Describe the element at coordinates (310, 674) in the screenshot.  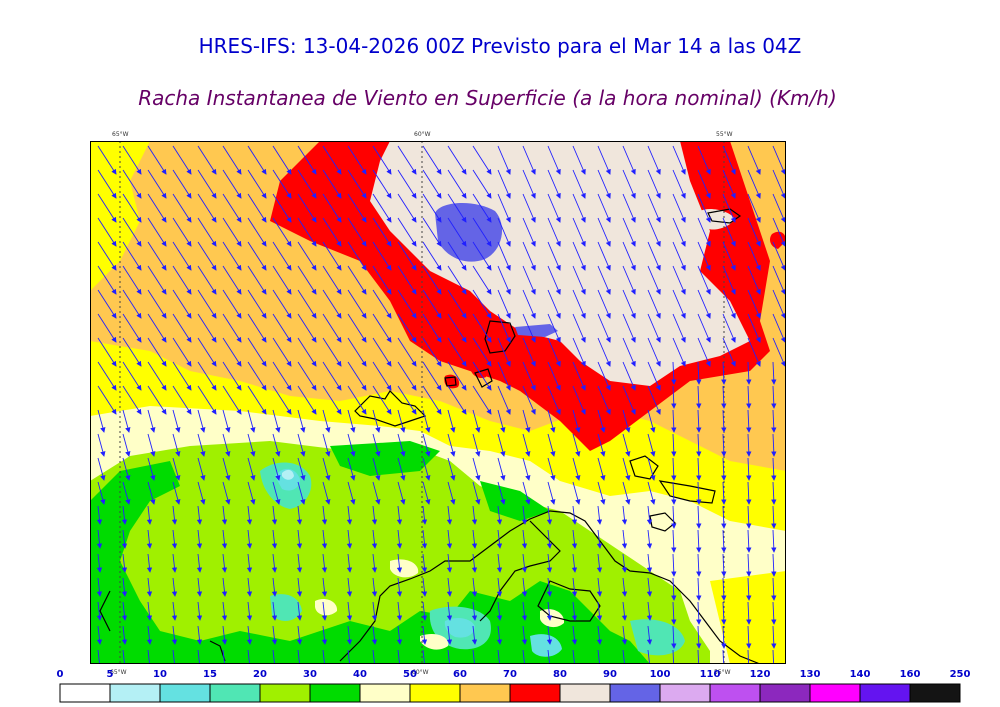
I see `legend-level-label: 30` at that location.